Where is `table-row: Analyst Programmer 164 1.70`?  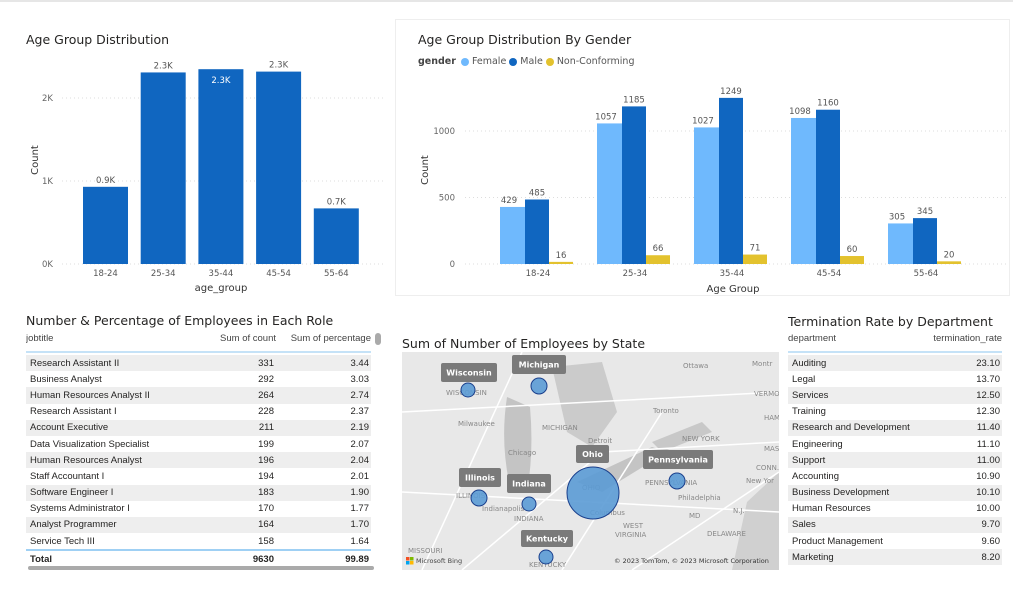 table-row: Analyst Programmer 164 1.70 is located at coordinates (198, 525).